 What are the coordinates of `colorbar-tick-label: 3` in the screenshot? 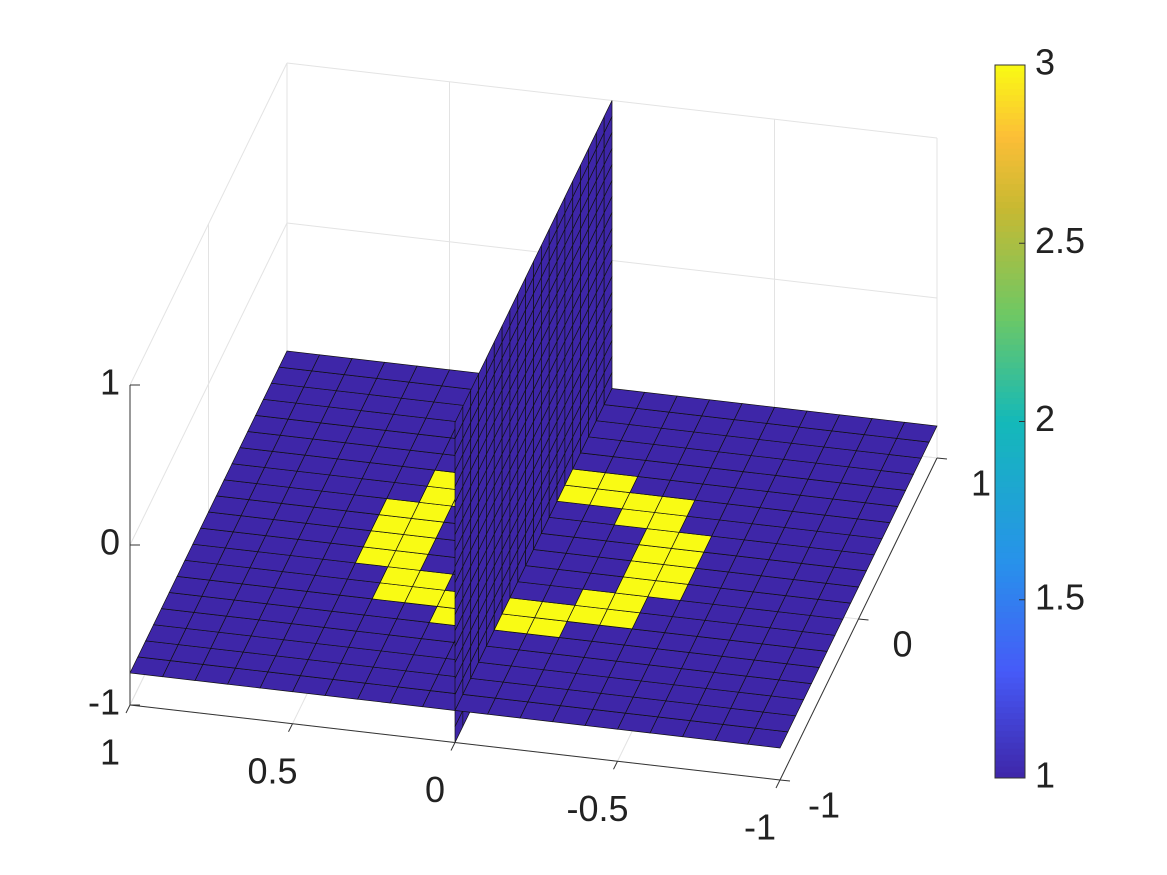 It's located at (1045, 62).